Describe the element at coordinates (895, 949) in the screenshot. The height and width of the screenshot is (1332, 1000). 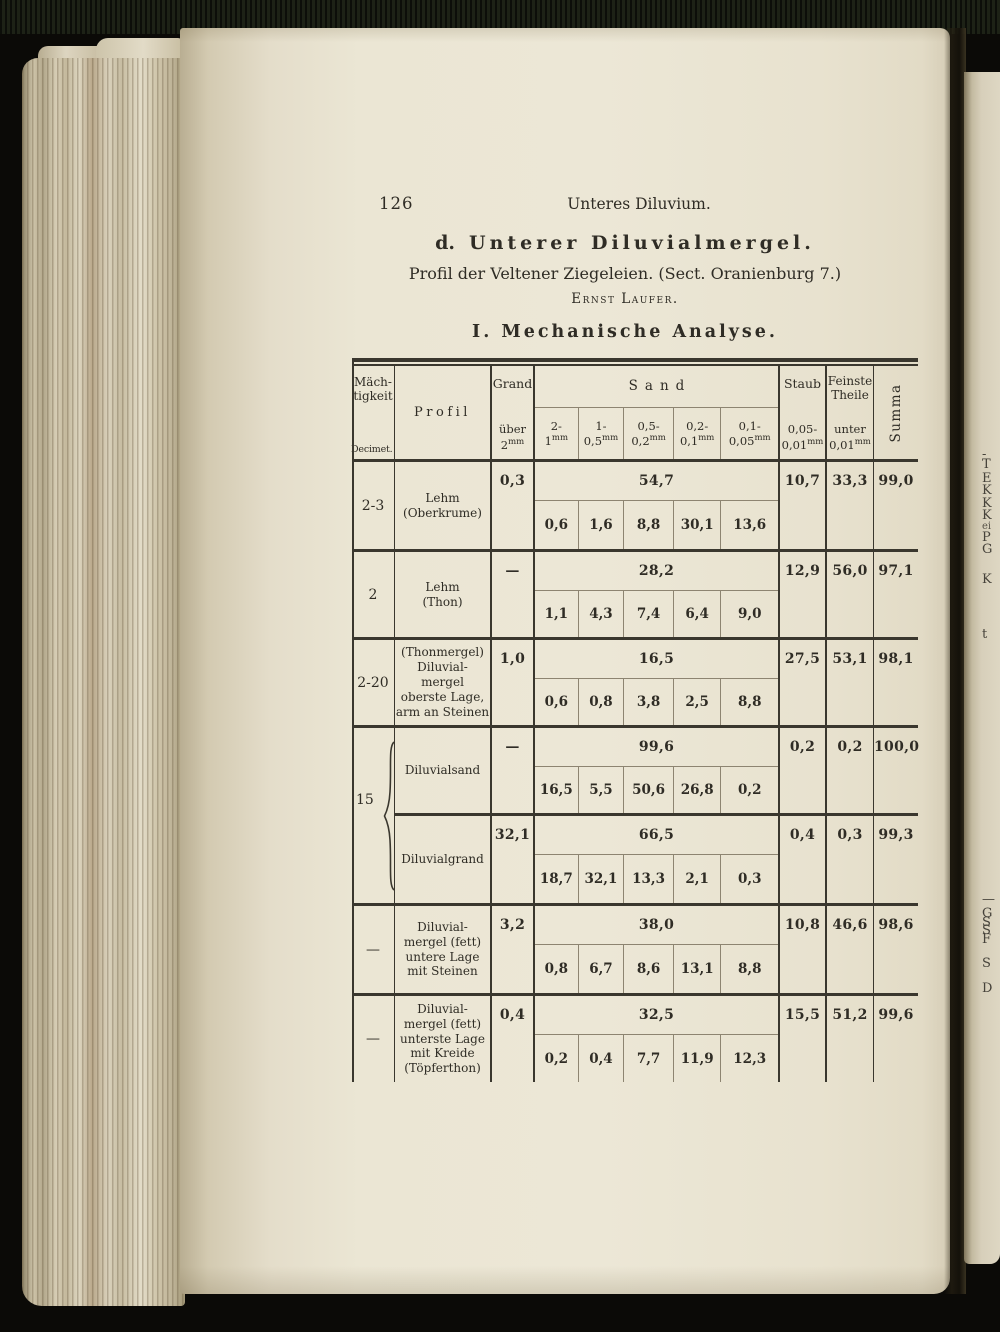
I see `cell-summa: 98,6` at that location.